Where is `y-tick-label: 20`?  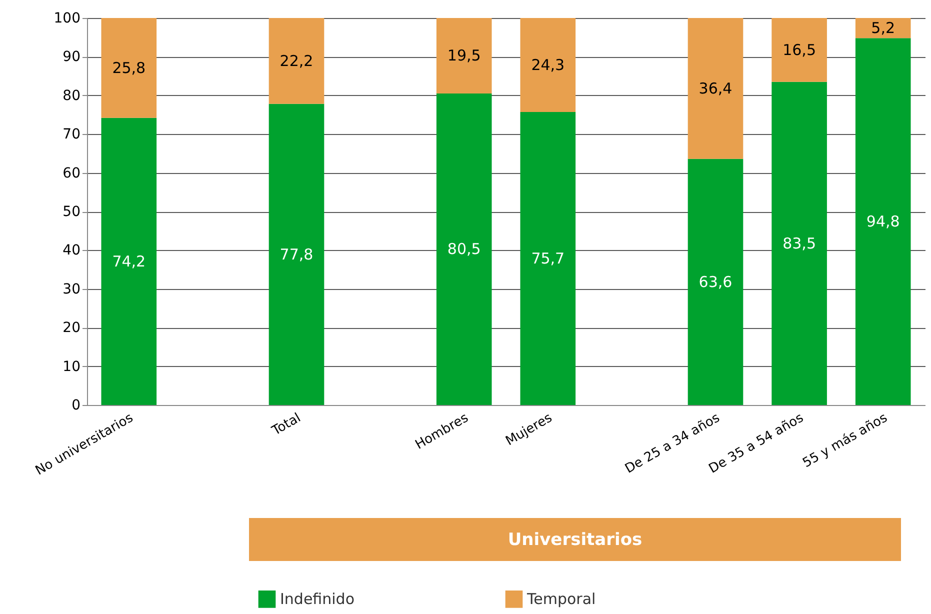
y-tick-label: 20 is located at coordinates (71, 328).